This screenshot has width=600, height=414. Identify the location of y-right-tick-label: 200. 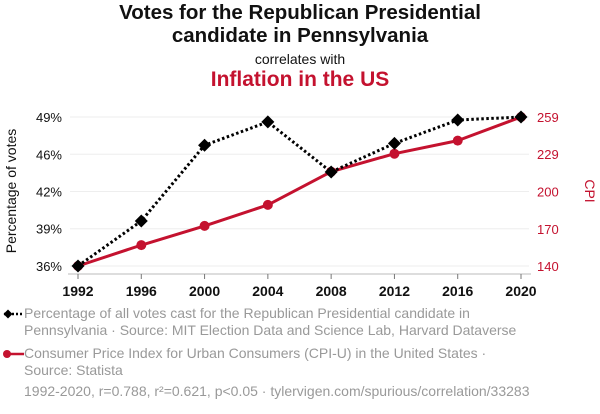
(548, 191).